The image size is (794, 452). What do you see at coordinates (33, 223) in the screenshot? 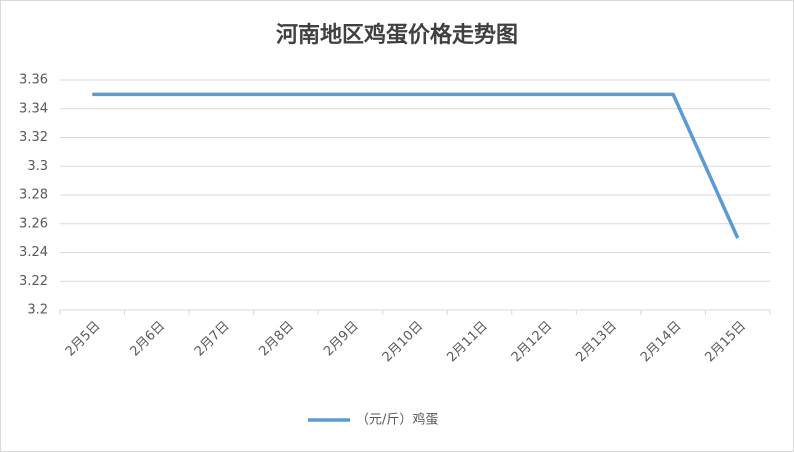
I see `y-tick-label: 3.26` at bounding box center [33, 223].